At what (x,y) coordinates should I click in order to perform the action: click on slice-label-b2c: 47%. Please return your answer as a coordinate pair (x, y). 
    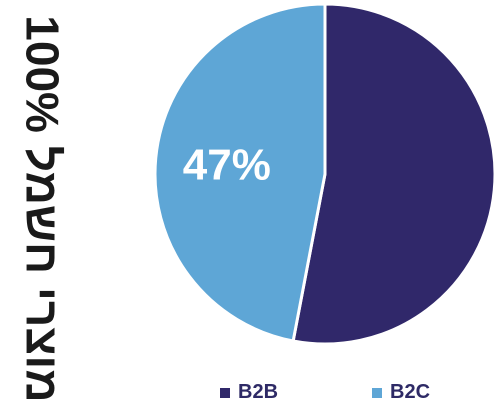
    Looking at the image, I should click on (227, 165).